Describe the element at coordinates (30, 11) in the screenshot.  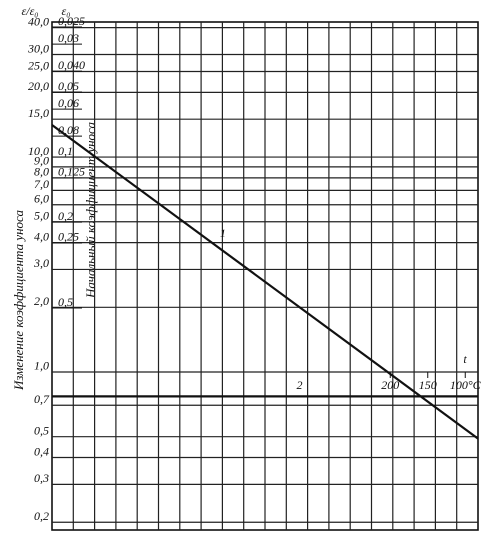
I see `y-unit-label: ε/ε₀` at that location.